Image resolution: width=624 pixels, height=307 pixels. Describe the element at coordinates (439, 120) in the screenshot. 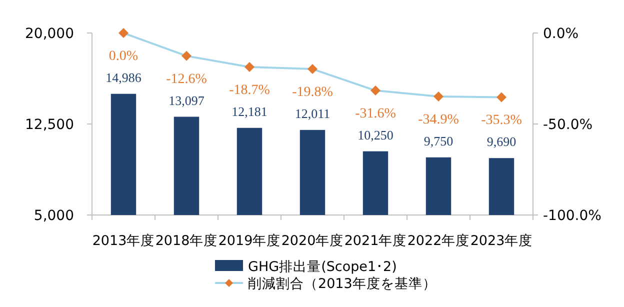

I see `data-label: -34.9%` at that location.